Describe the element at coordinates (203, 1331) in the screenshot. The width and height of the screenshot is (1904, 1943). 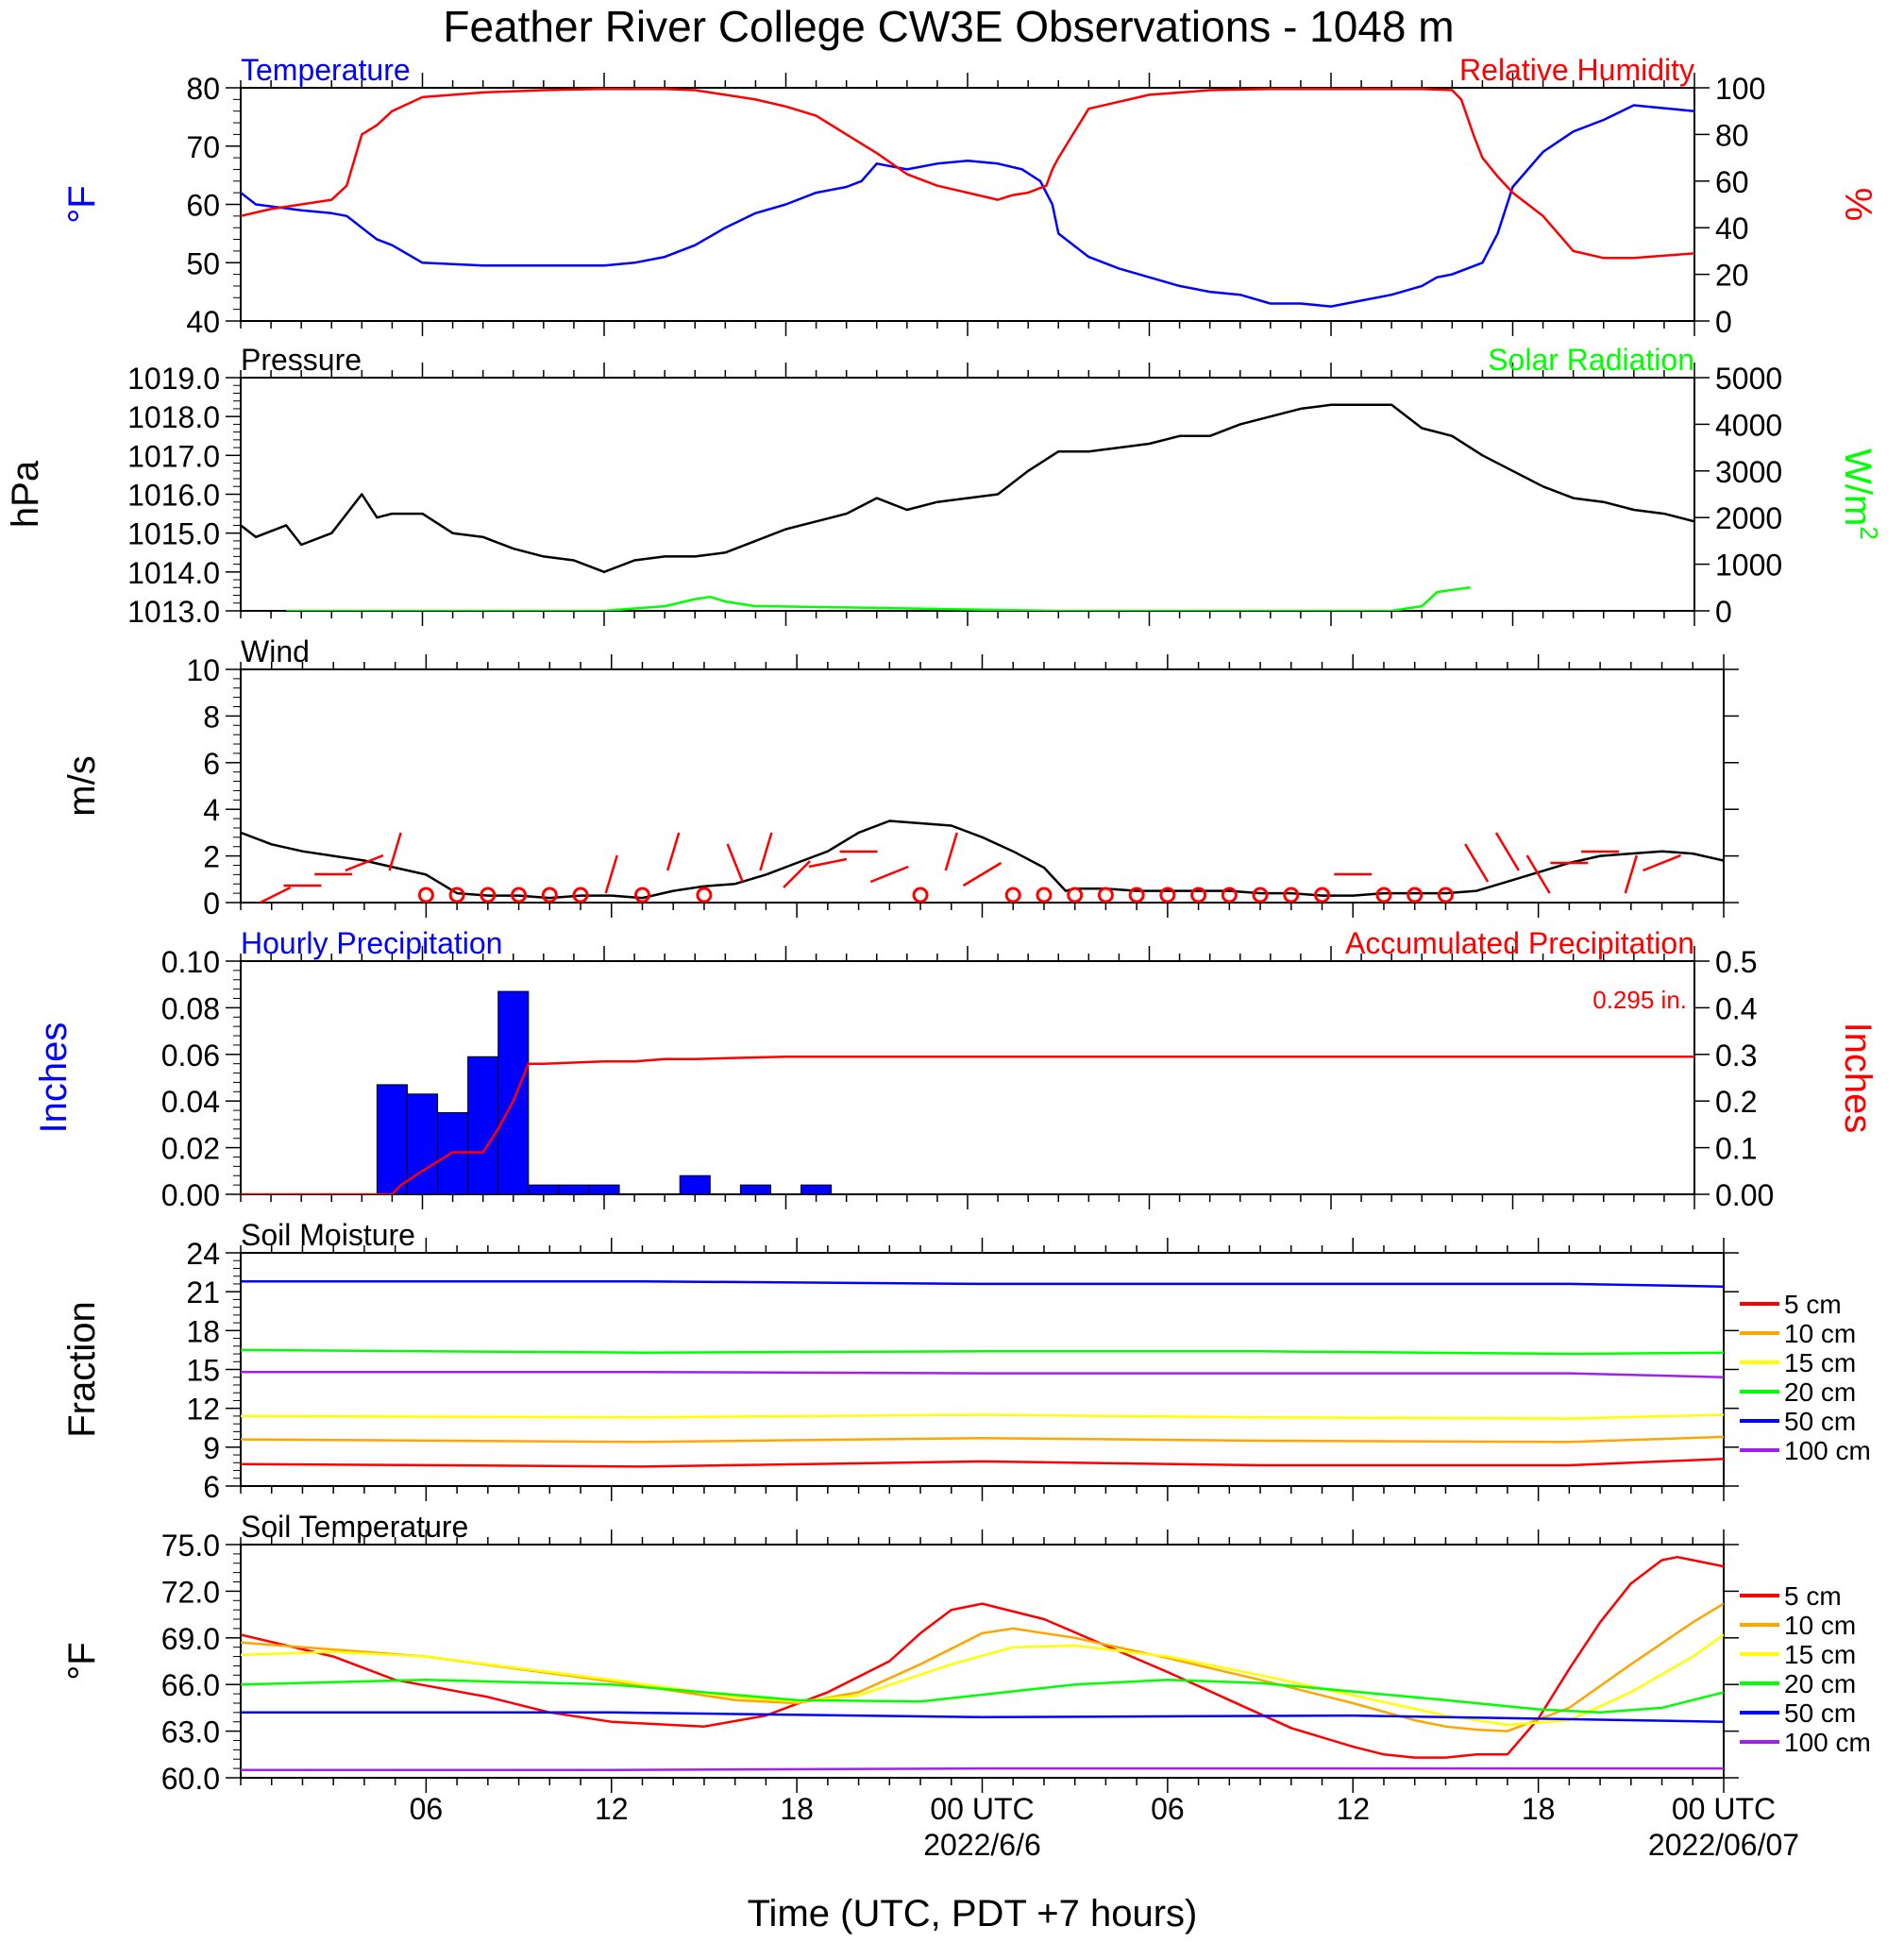
I see `y-tick-label-left: 18` at that location.